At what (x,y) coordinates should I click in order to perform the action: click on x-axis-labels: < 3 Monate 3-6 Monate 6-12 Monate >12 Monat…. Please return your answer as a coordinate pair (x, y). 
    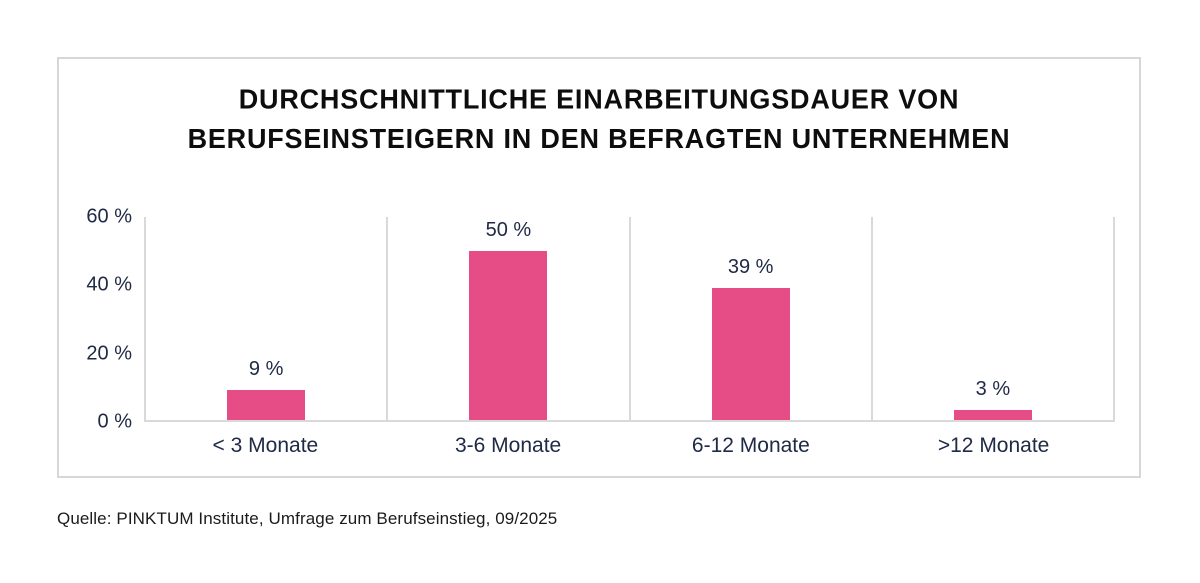
    Looking at the image, I should click on (629, 446).